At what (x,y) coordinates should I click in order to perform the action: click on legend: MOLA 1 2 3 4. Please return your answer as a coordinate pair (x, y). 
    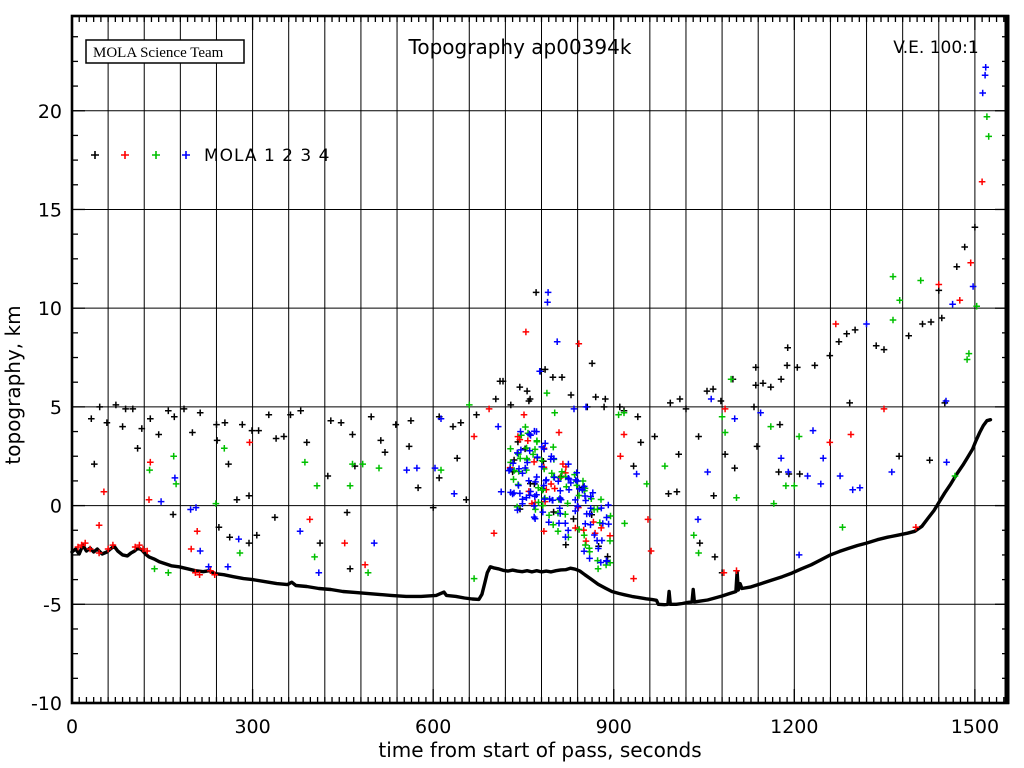
    Looking at the image, I should click on (210, 156).